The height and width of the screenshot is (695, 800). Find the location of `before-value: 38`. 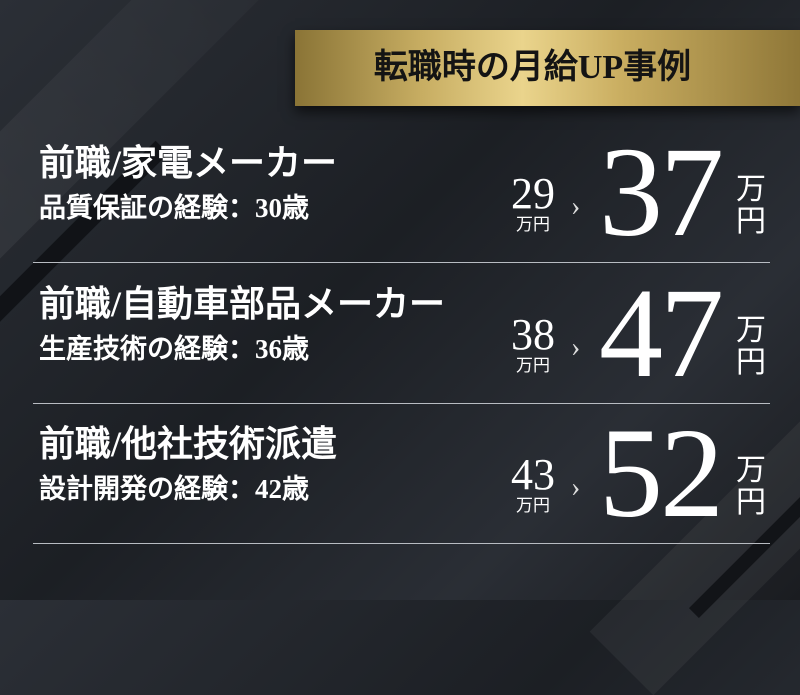

before-value: 38 is located at coordinates (533, 334).